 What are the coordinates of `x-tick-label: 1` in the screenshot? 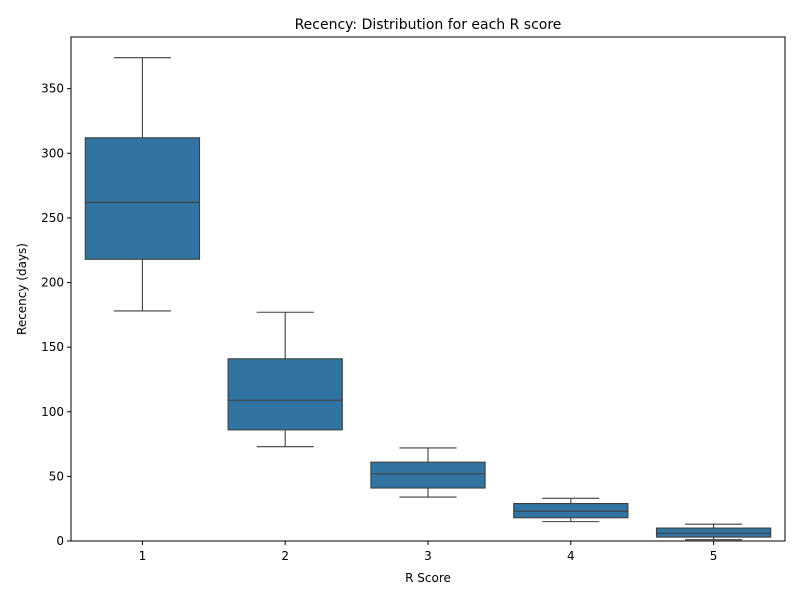 It's located at (143, 556).